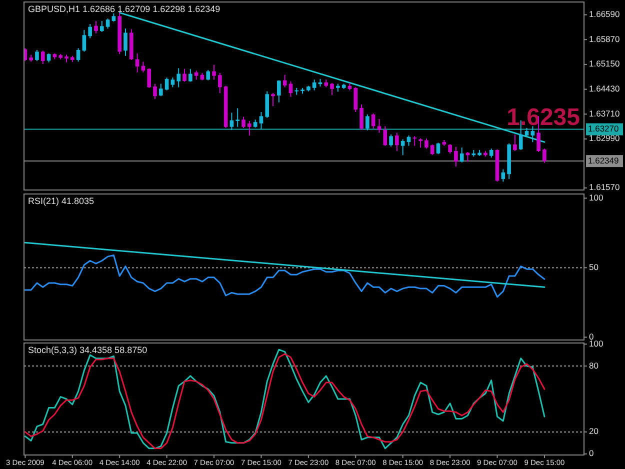 Image resolution: width=625 pixels, height=469 pixels. What do you see at coordinates (604, 39) in the screenshot?
I see `y-tick-label: 1.65870` at bounding box center [604, 39].